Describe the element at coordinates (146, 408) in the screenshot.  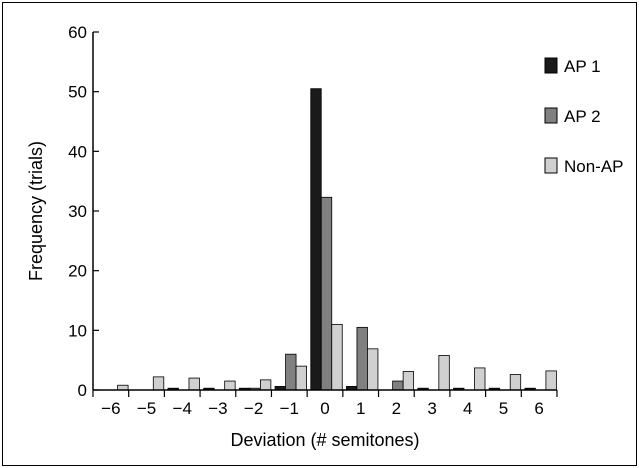
I see `x-tick-label: −5` at that location.